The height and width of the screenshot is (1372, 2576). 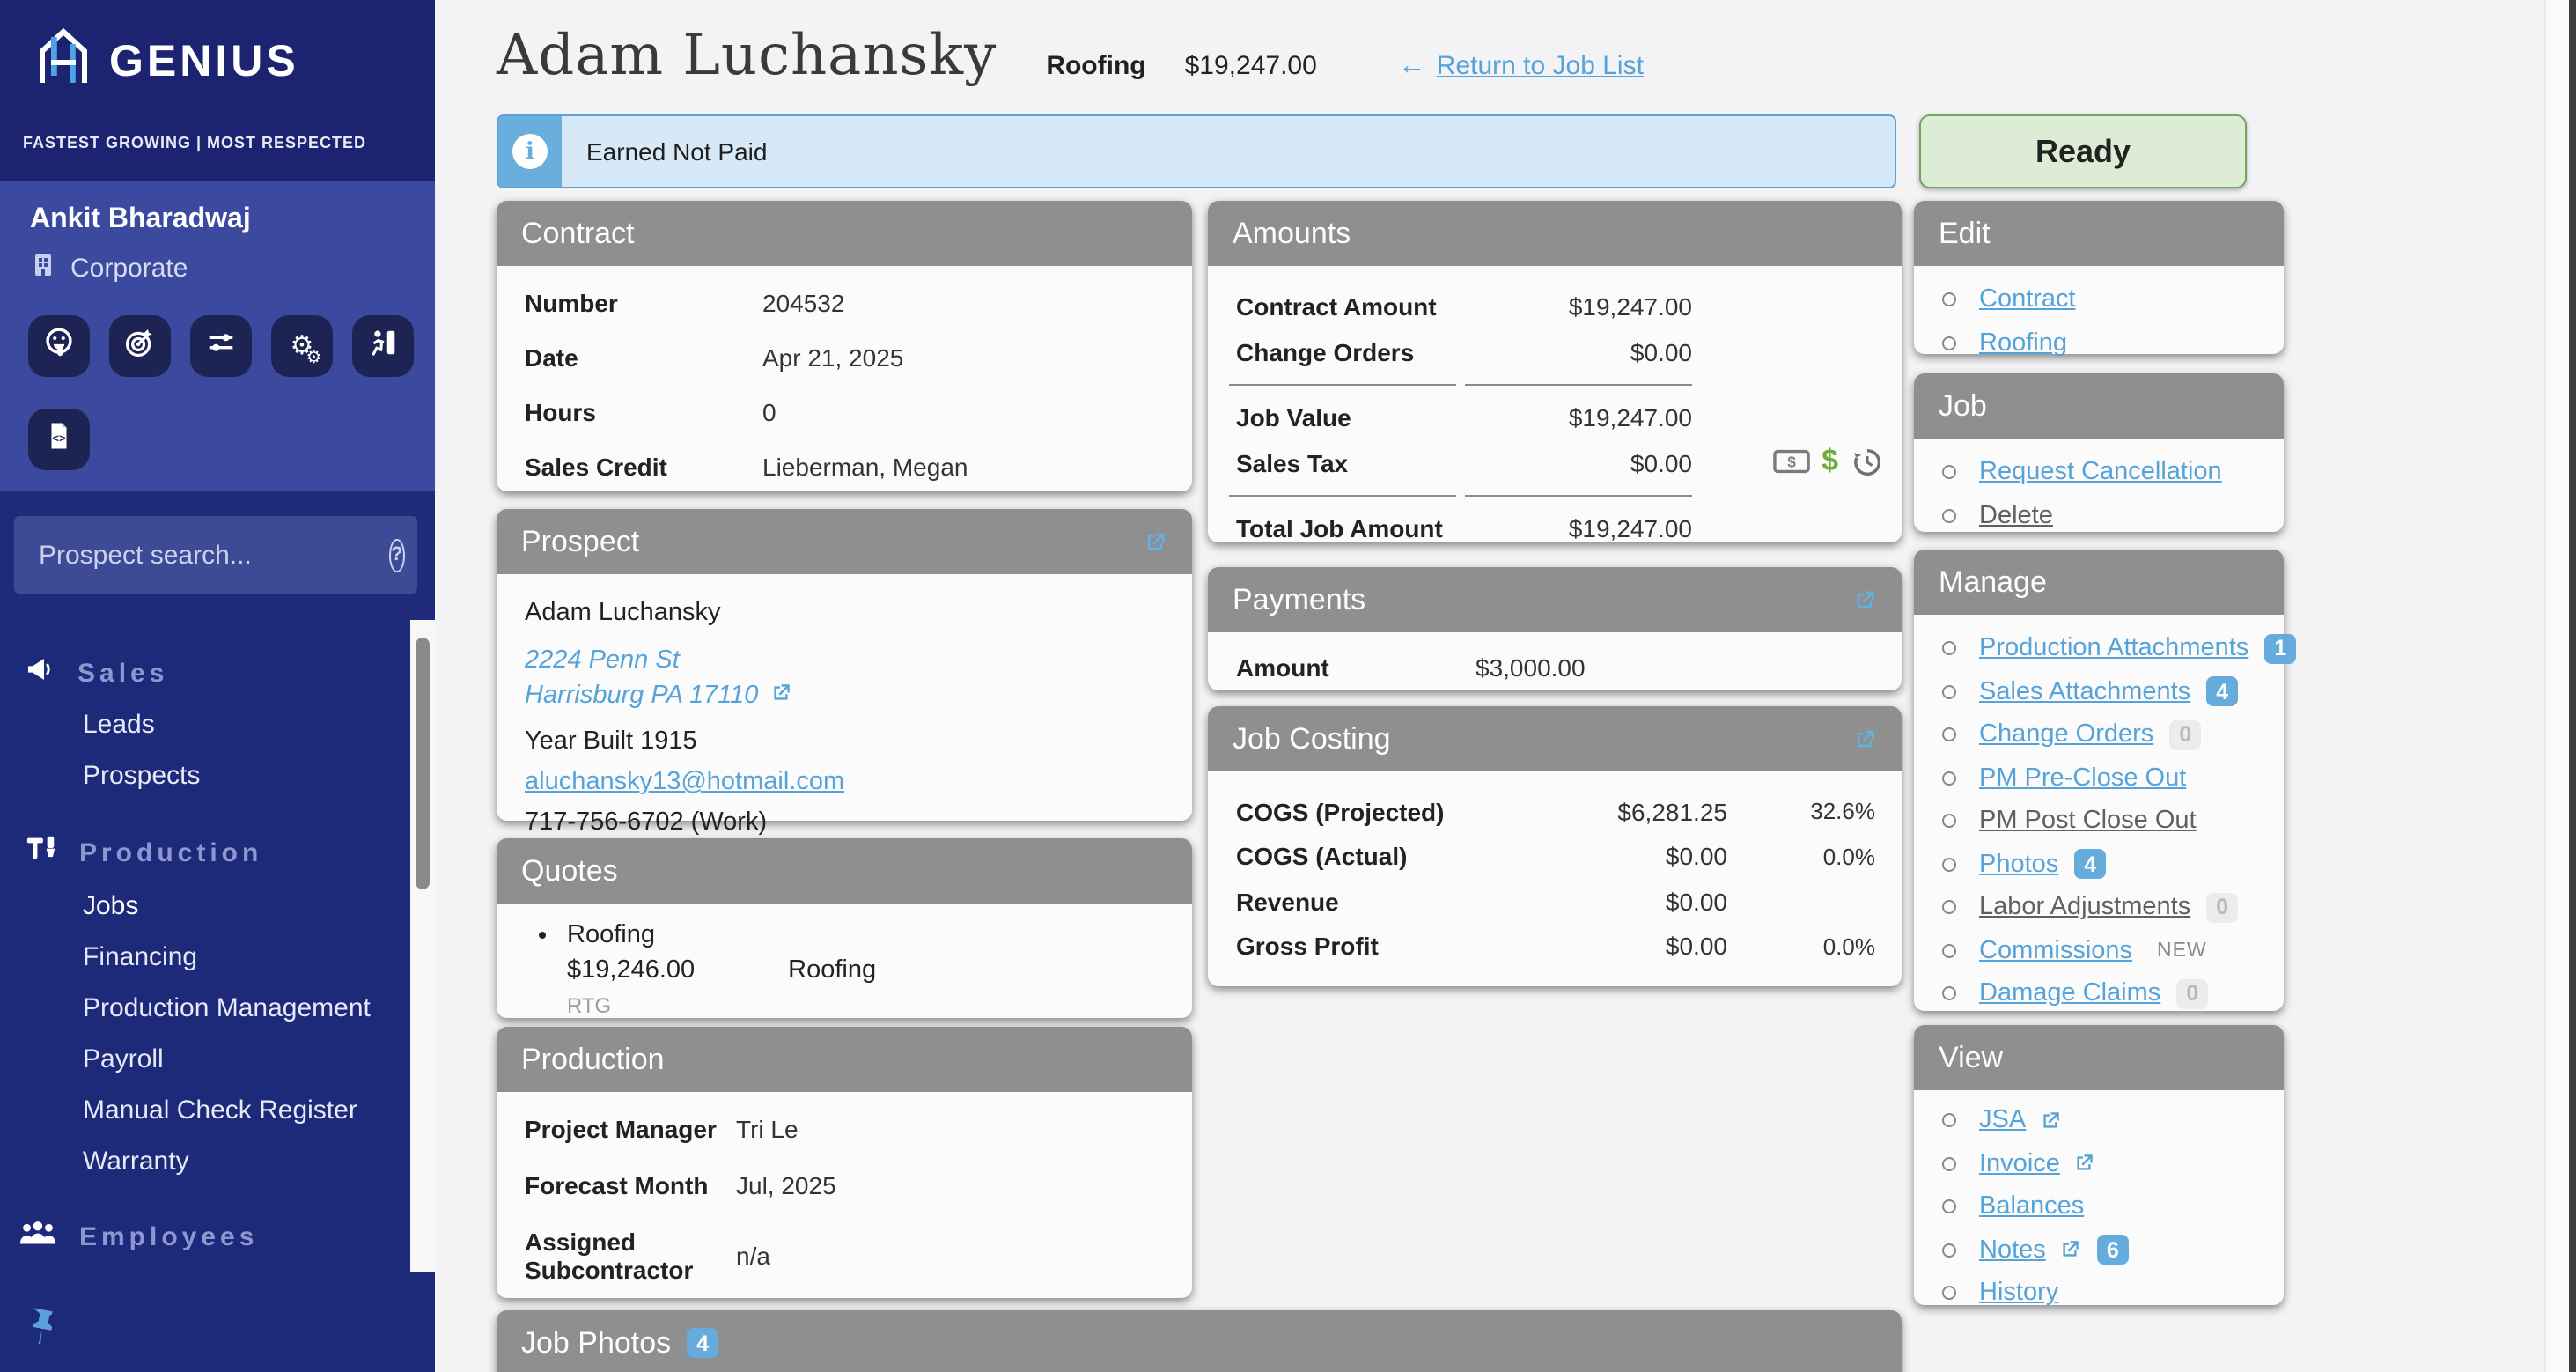 What do you see at coordinates (631, 970) in the screenshot?
I see `quote-amount: $19,246.00` at bounding box center [631, 970].